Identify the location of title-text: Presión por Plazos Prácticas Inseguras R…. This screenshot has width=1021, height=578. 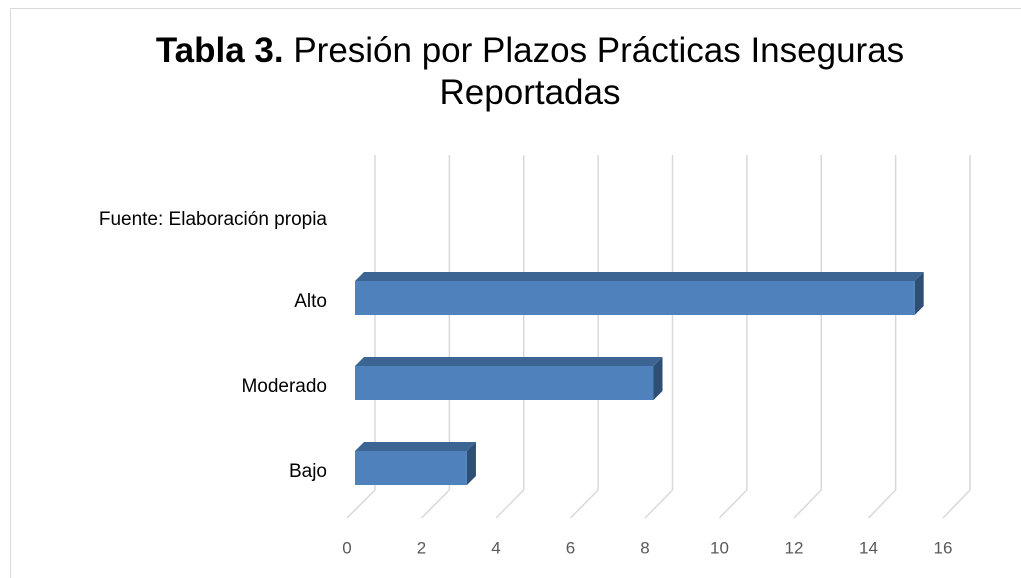
(599, 71).